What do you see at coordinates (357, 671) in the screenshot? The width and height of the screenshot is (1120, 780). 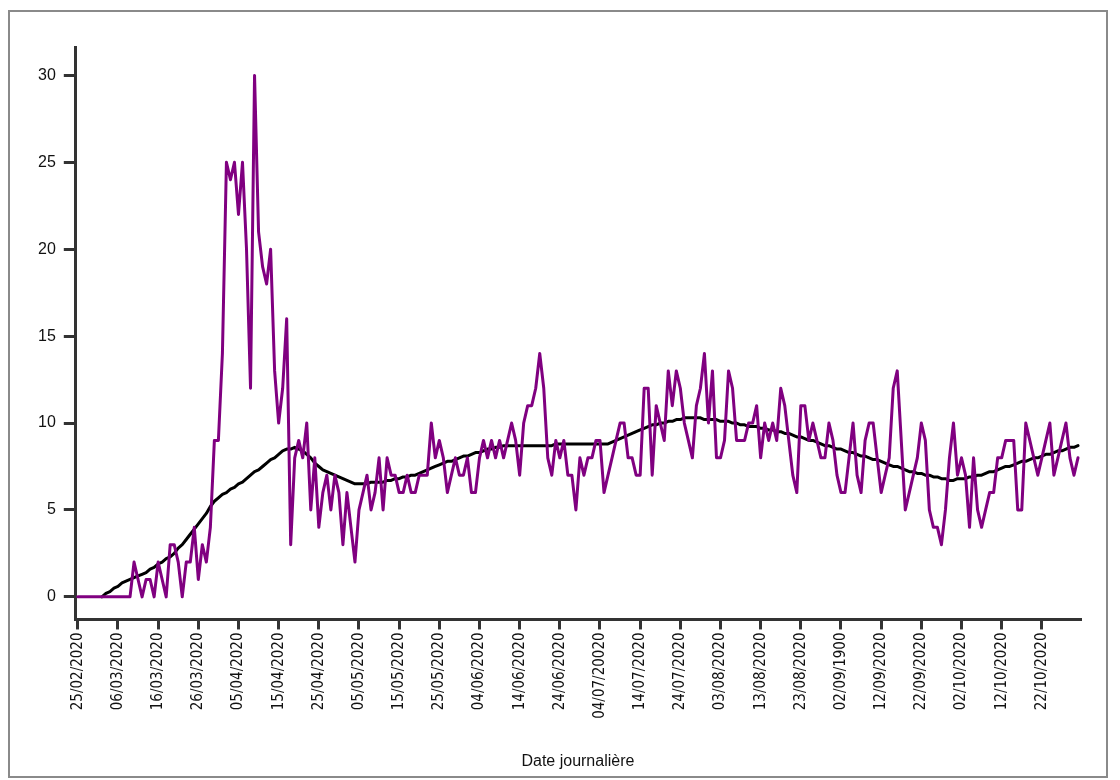 I see `x-tick-label: 05/05/2020` at bounding box center [357, 671].